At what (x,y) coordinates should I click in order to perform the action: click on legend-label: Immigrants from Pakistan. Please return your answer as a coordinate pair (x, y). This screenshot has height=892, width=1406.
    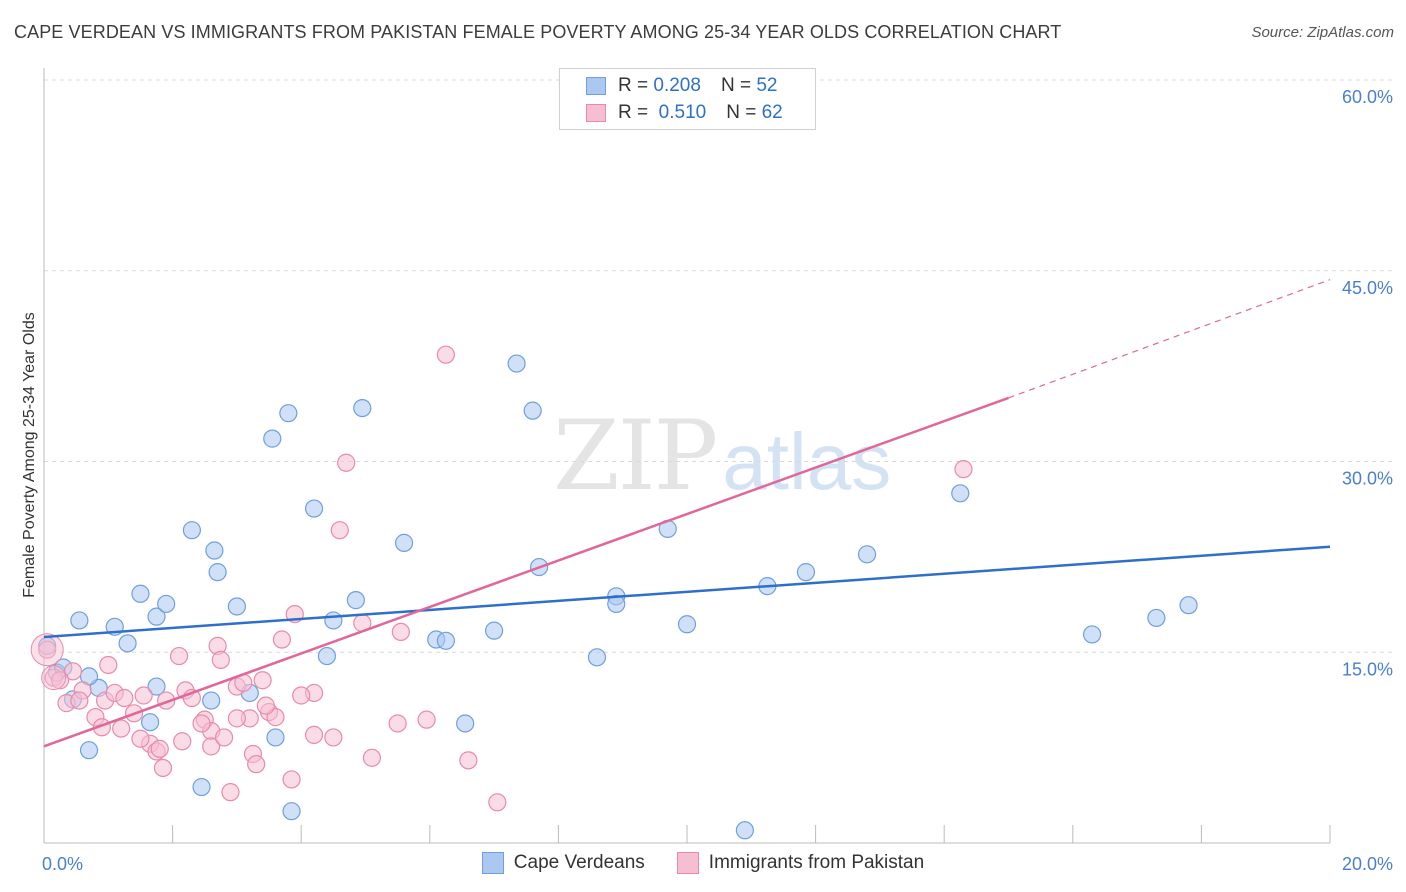
    Looking at the image, I should click on (816, 862).